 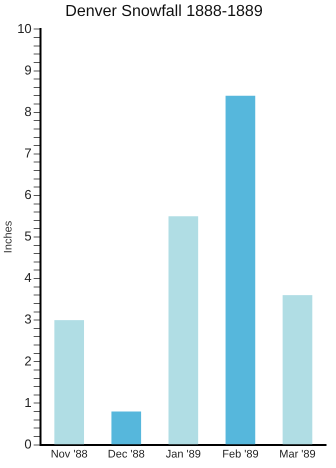 I want to click on y-tick-label: 5, so click(x=28, y=236).